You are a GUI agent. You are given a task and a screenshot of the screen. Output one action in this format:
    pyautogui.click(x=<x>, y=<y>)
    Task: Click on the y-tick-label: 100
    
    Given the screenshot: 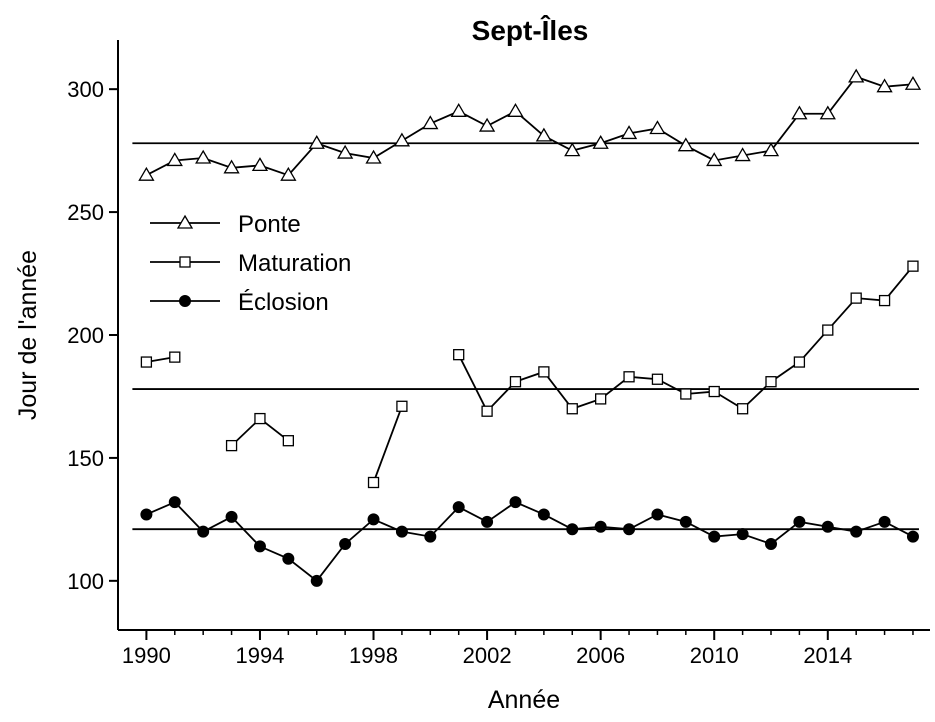 What is the action you would take?
    pyautogui.click(x=85, y=581)
    